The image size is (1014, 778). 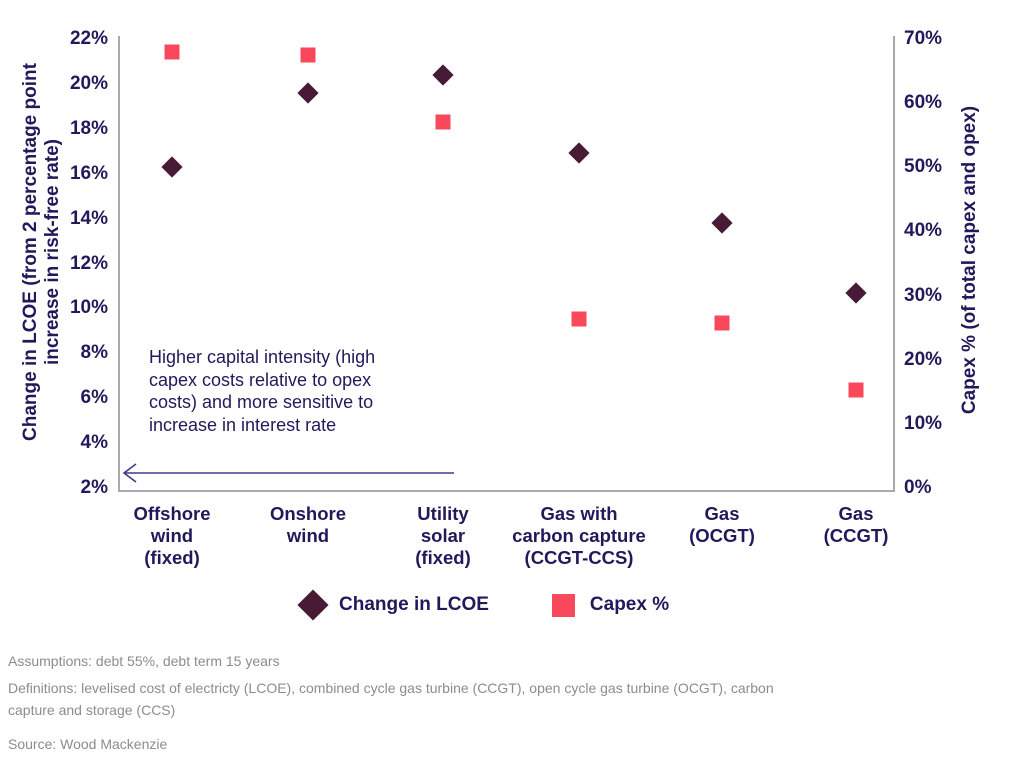 I want to click on right-tick-label: 0%, so click(x=918, y=487).